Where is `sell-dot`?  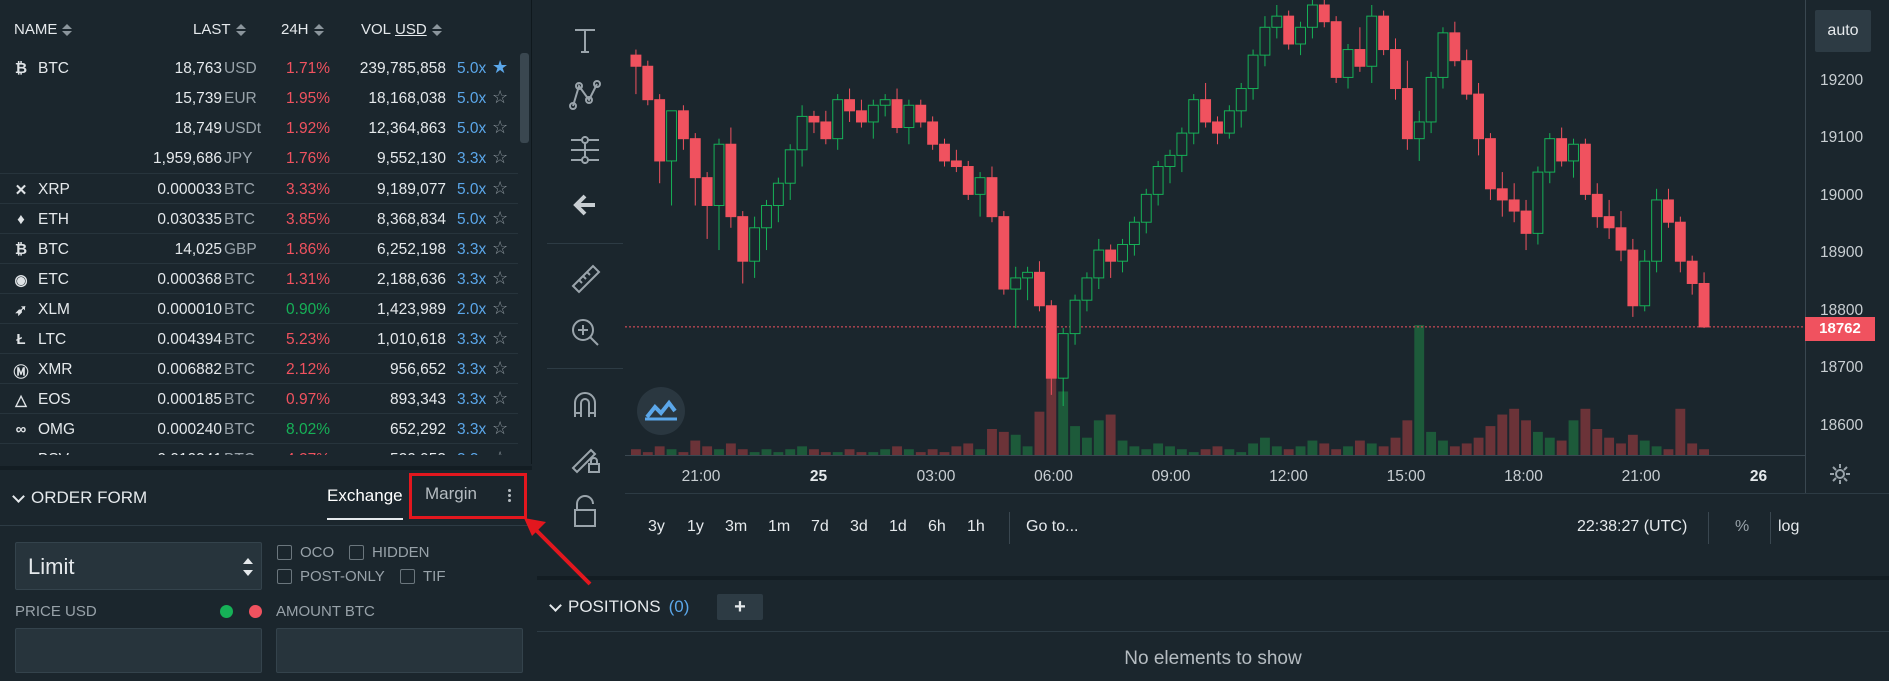 sell-dot is located at coordinates (255, 611).